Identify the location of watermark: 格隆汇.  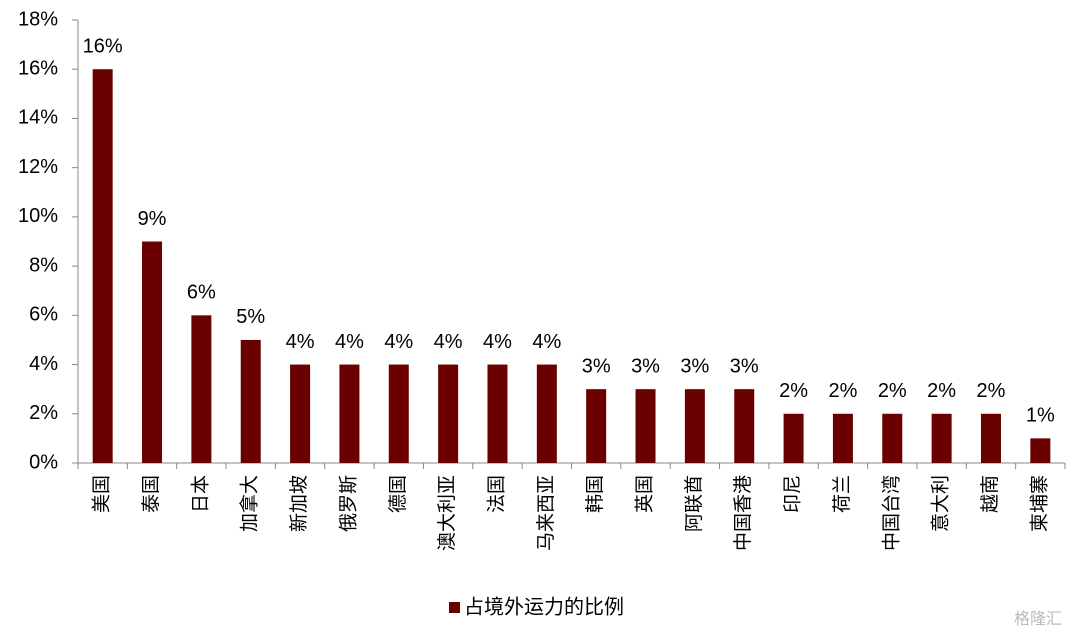
(1038, 619).